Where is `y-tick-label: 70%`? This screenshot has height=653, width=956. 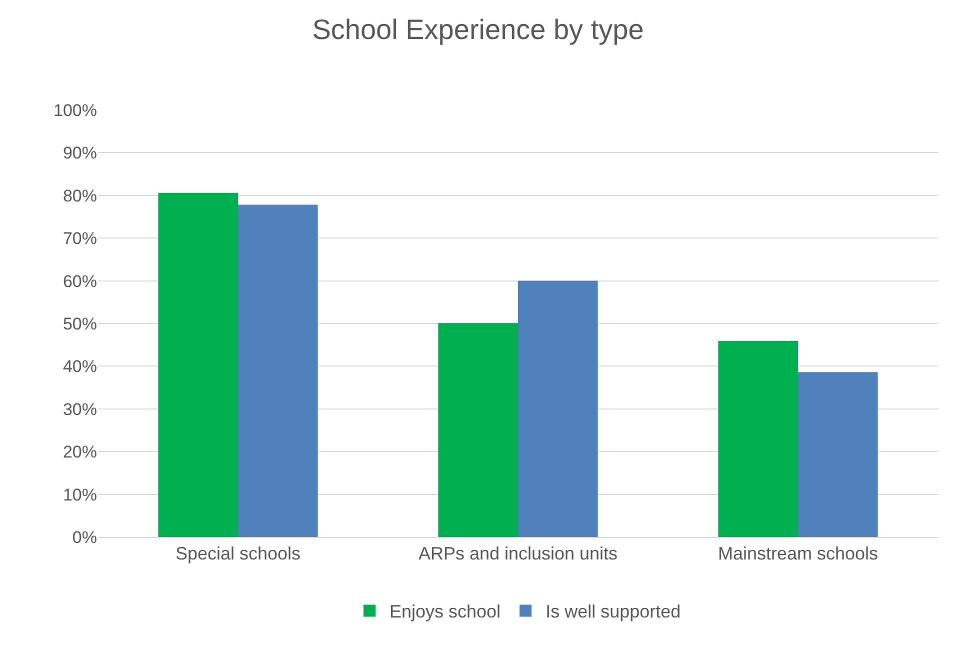 y-tick-label: 70% is located at coordinates (79, 238).